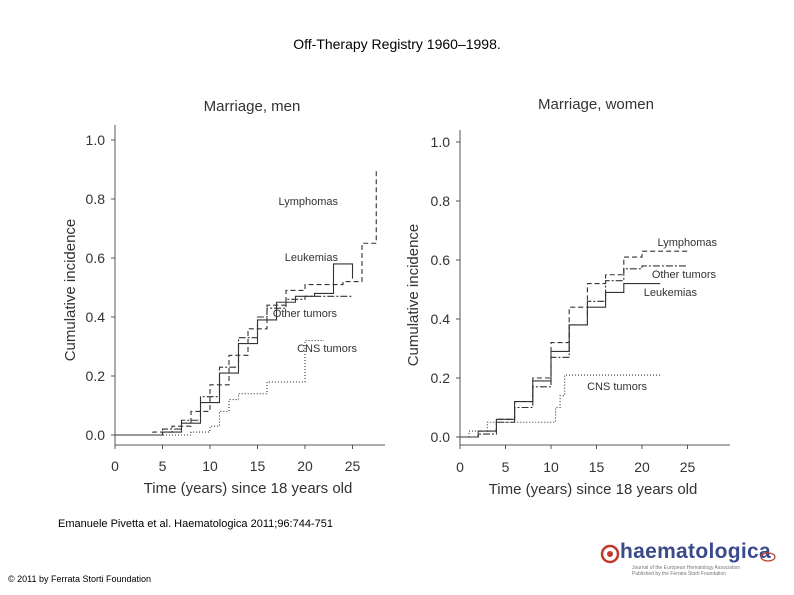  Describe the element at coordinates (252, 106) in the screenshot. I see `chart-title: Marriage, men` at that location.